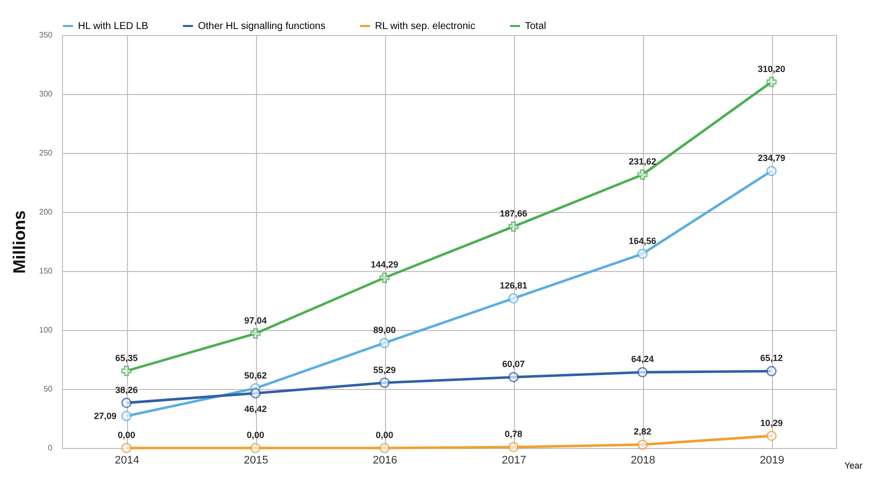 The width and height of the screenshot is (876, 502). Describe the element at coordinates (513, 434) in the screenshot. I see `data-label: 0,78` at that location.